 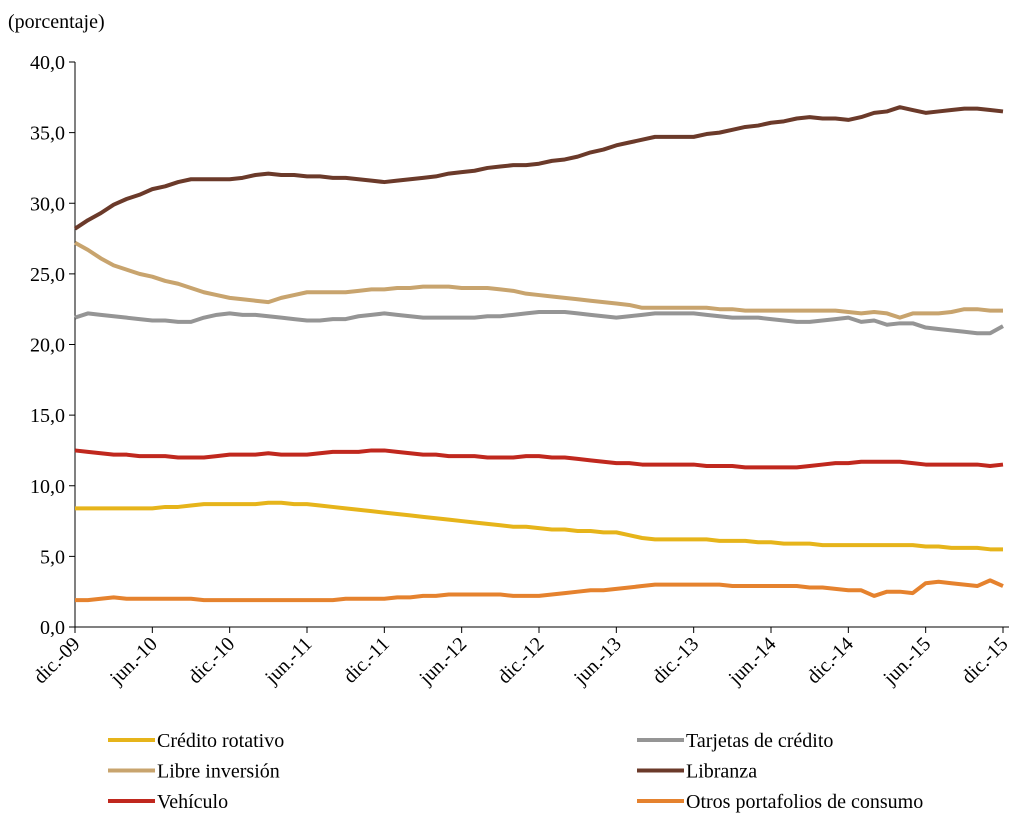 What do you see at coordinates (56, 660) in the screenshot?
I see `x-tick-label: dic.-09` at bounding box center [56, 660].